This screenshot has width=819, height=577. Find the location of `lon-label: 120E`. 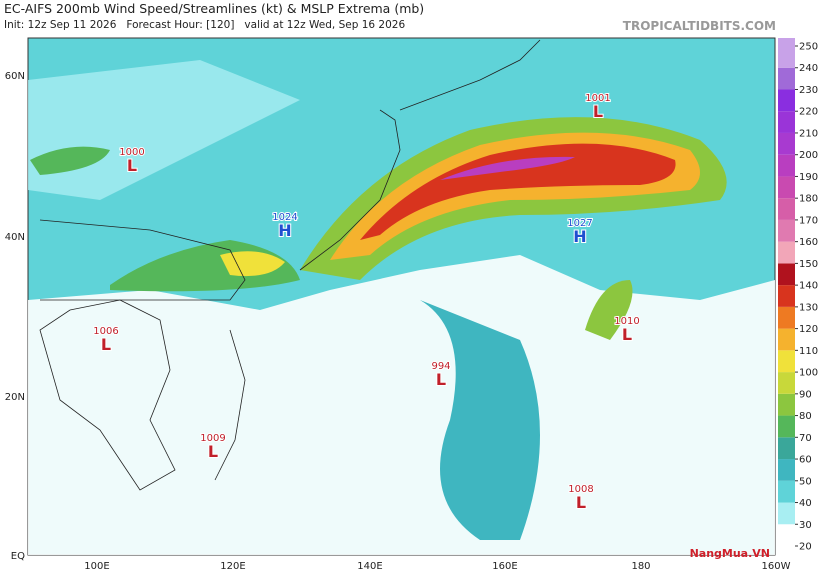

lon-label: 120E is located at coordinates (232, 566).